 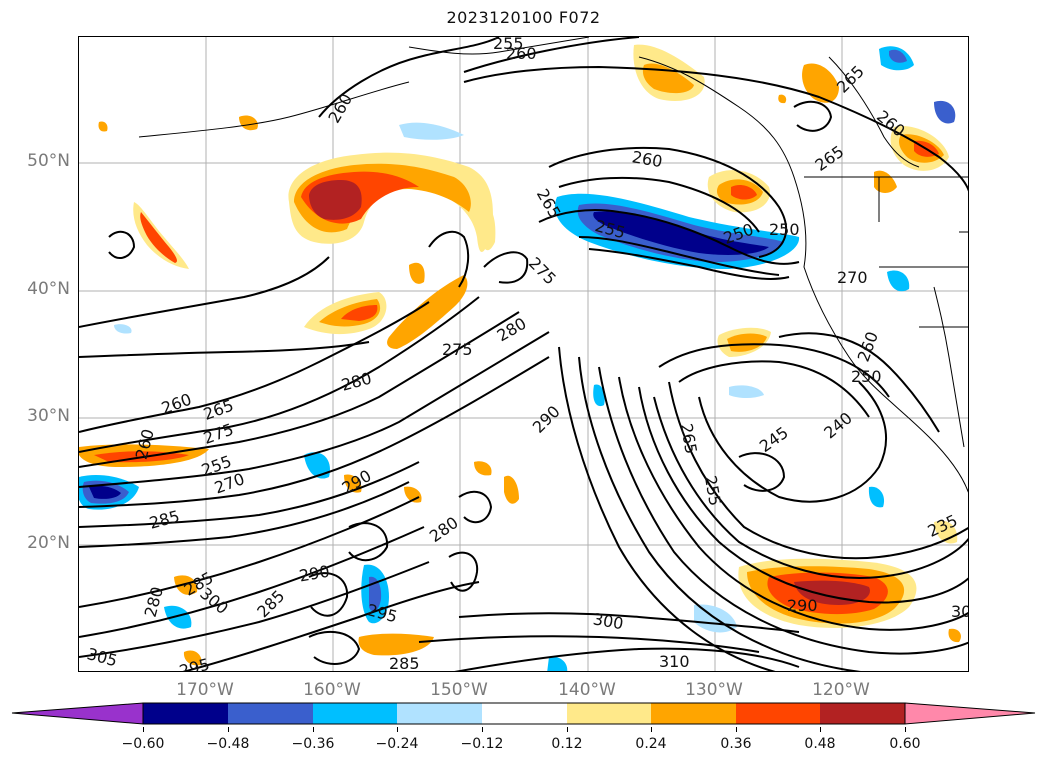 What do you see at coordinates (970, 713) in the screenshot?
I see `colorbar-extend-high` at bounding box center [970, 713].